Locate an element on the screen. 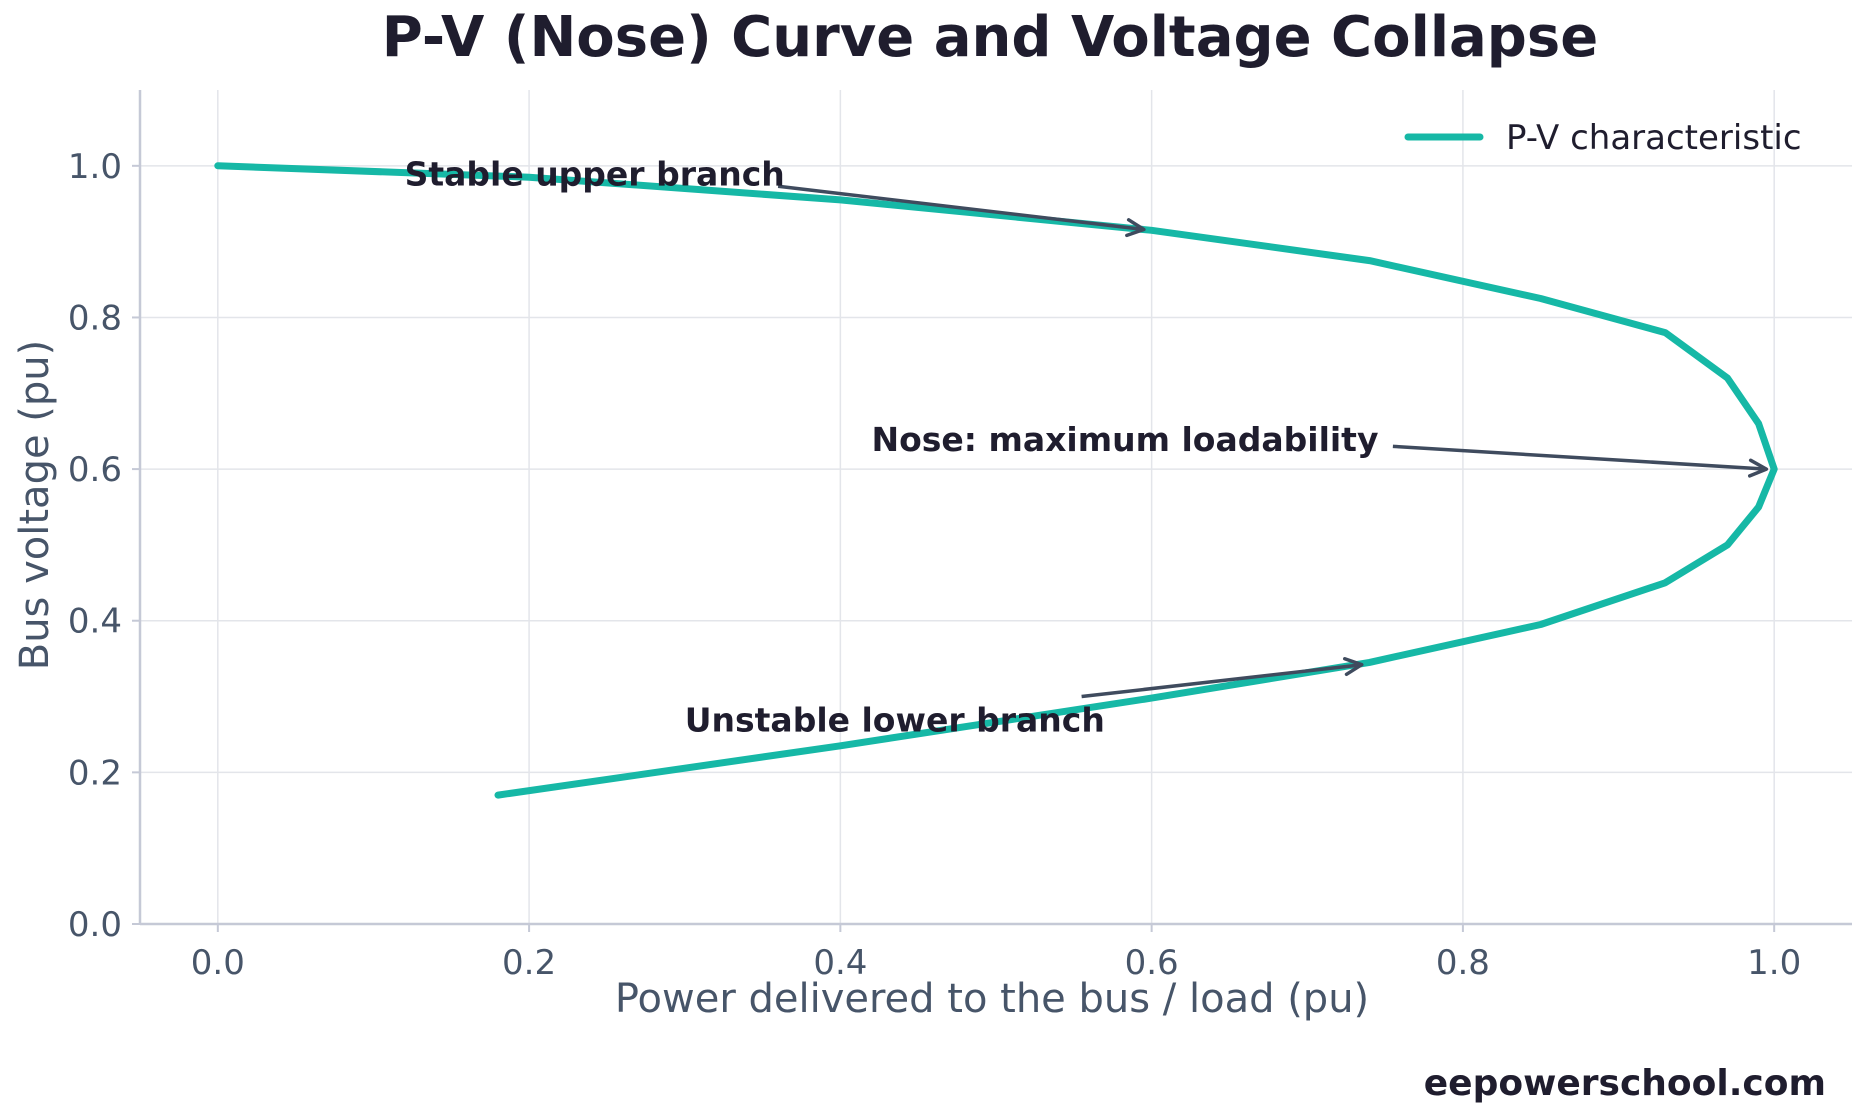  x-tick-label: 1.0 is located at coordinates (1774, 963).